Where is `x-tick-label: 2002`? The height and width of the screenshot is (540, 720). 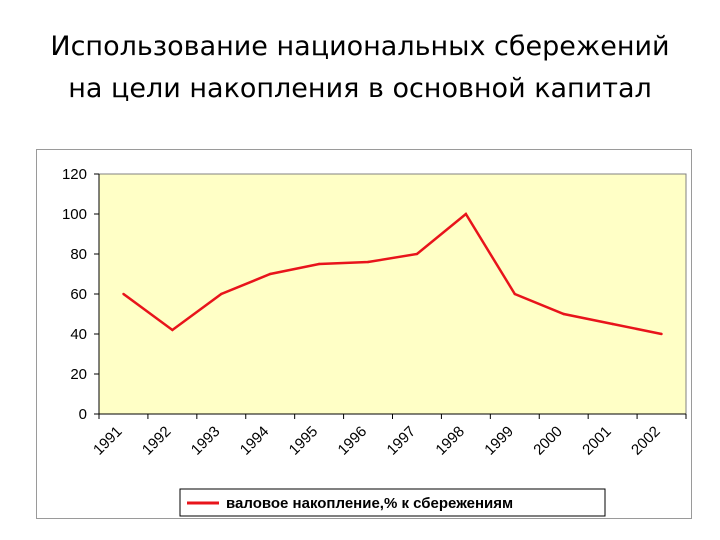 x-tick-label: 2002 is located at coordinates (646, 441).